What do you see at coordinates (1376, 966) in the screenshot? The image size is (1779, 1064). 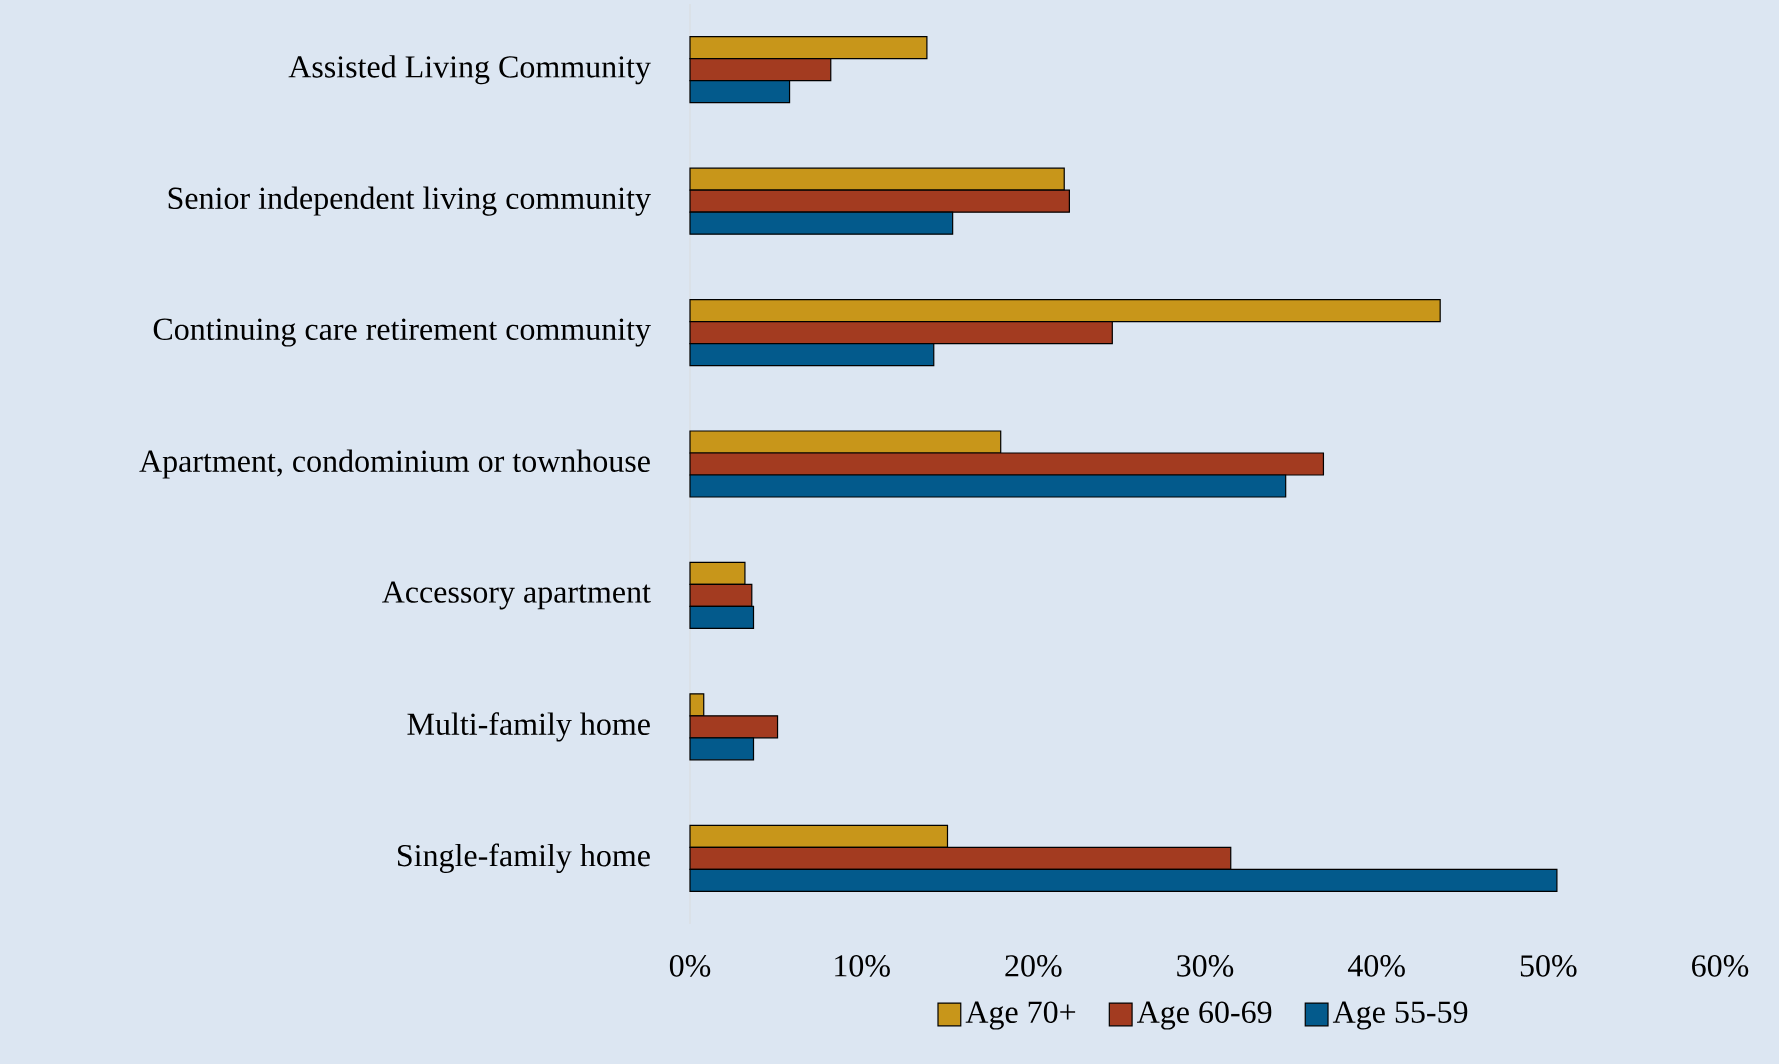 I see `x-tick-label: 40%` at bounding box center [1376, 966].